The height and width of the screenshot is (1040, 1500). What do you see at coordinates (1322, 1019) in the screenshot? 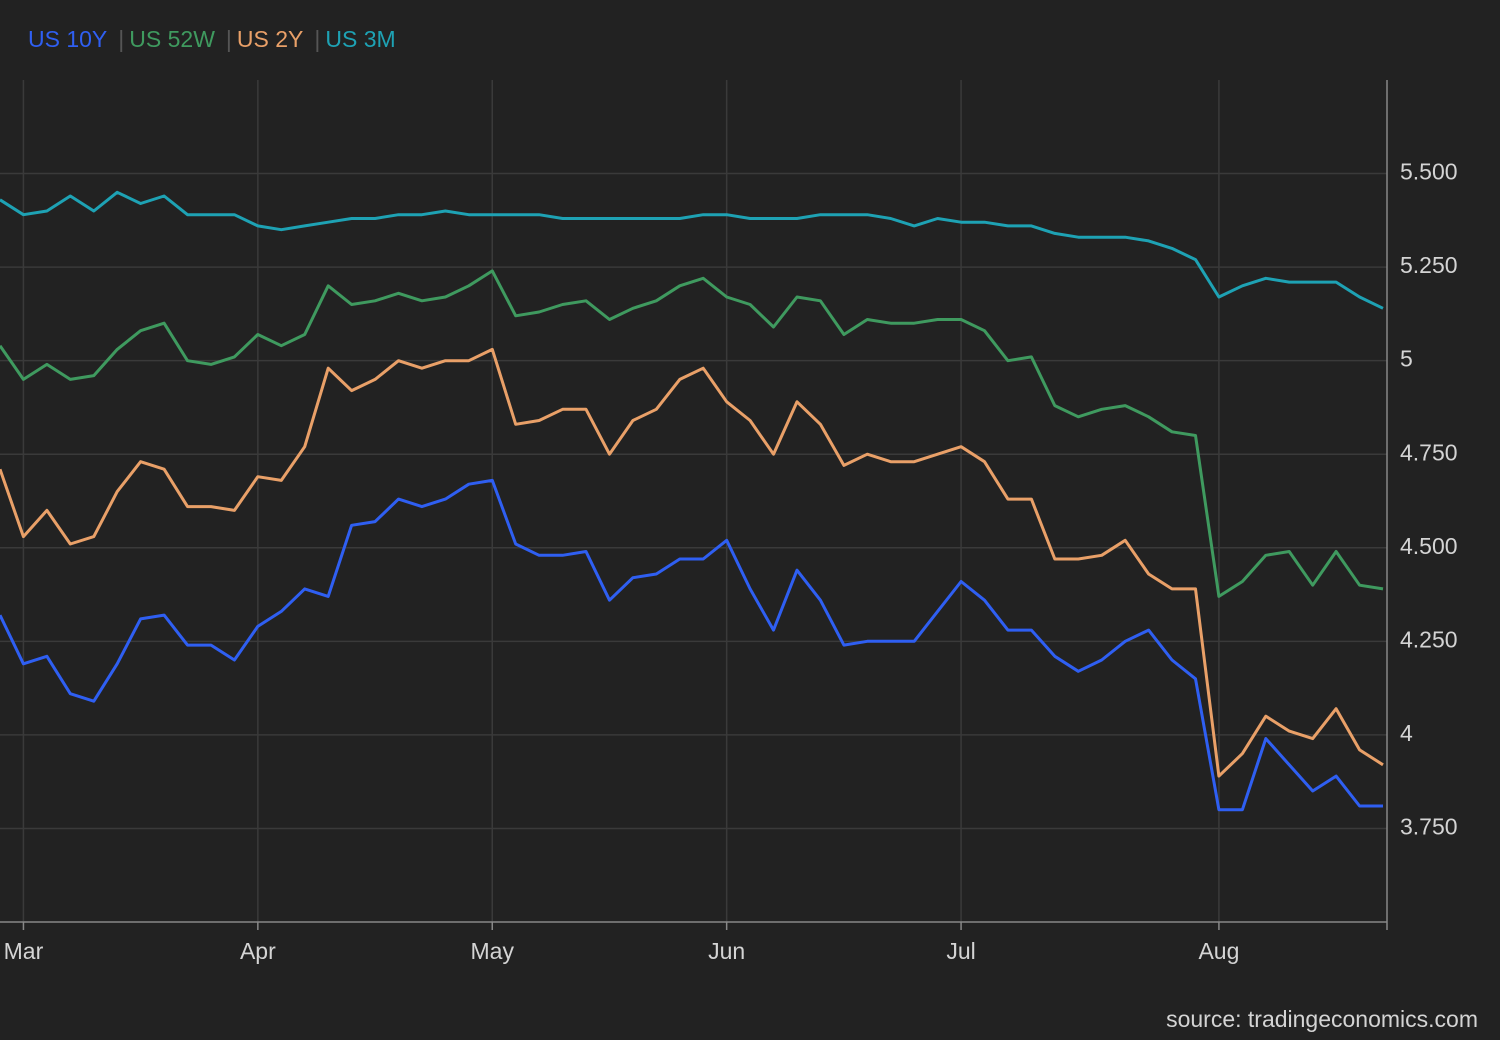
I see `source: source: tradingeconomics.com` at bounding box center [1322, 1019].